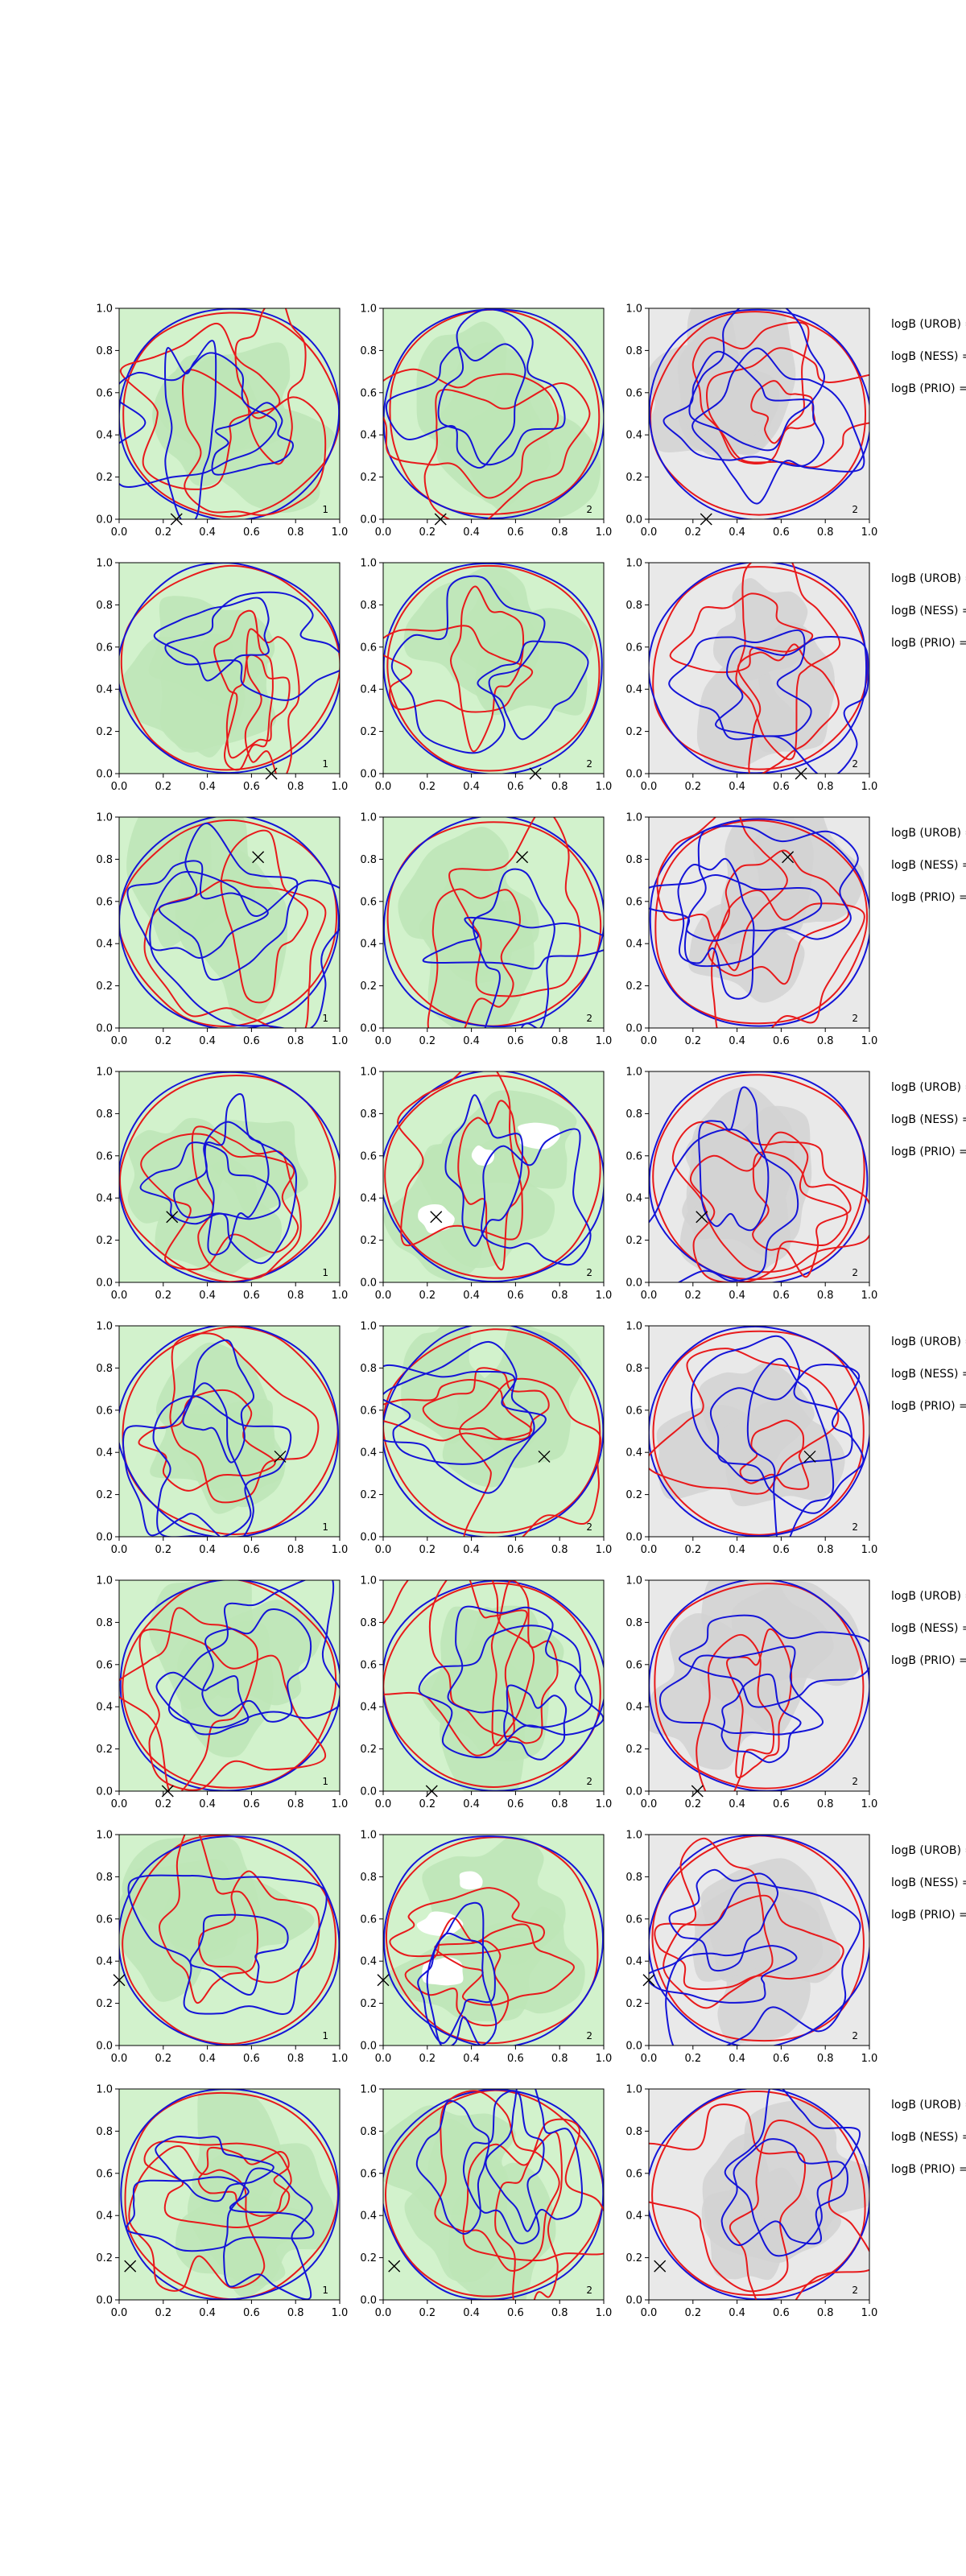 This screenshot has height=2576, width=966. What do you see at coordinates (751, 676) in the screenshot?
I see `panel-r2-c3: 2 0.0 0.2 0.4 0.6 0.8 1.0 0.0 0.2 0.4 0.6 0.8 1.0` at bounding box center [751, 676].